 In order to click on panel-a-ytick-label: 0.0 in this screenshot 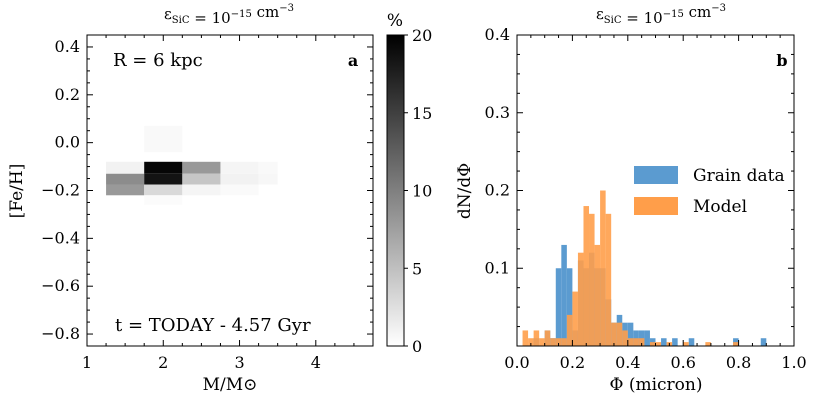, I will do `click(67, 142)`.